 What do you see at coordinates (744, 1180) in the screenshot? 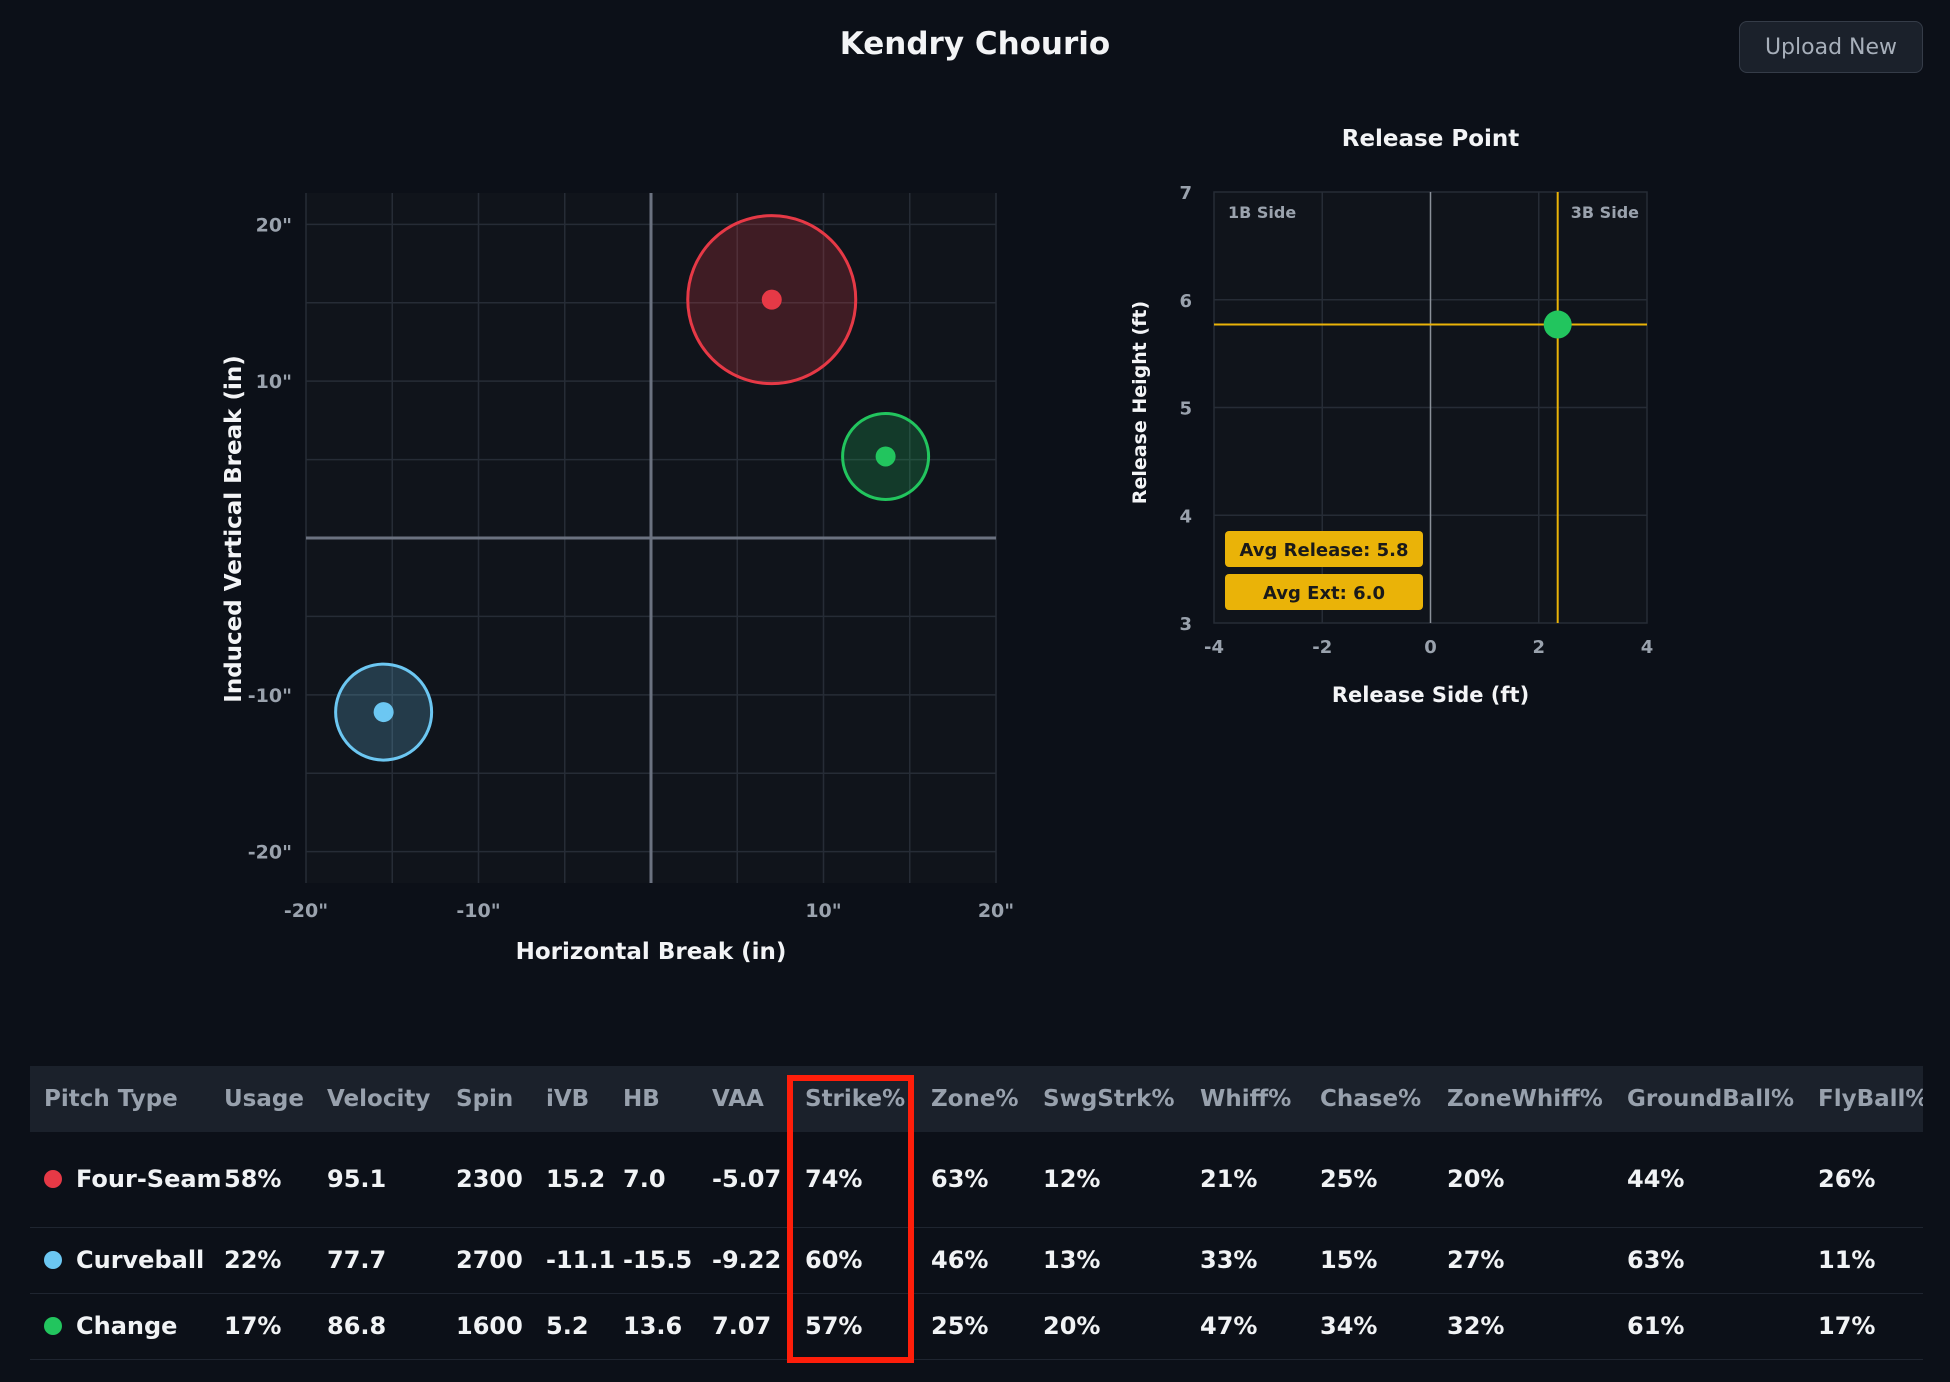
I see `table-cell: -5.07` at bounding box center [744, 1180].